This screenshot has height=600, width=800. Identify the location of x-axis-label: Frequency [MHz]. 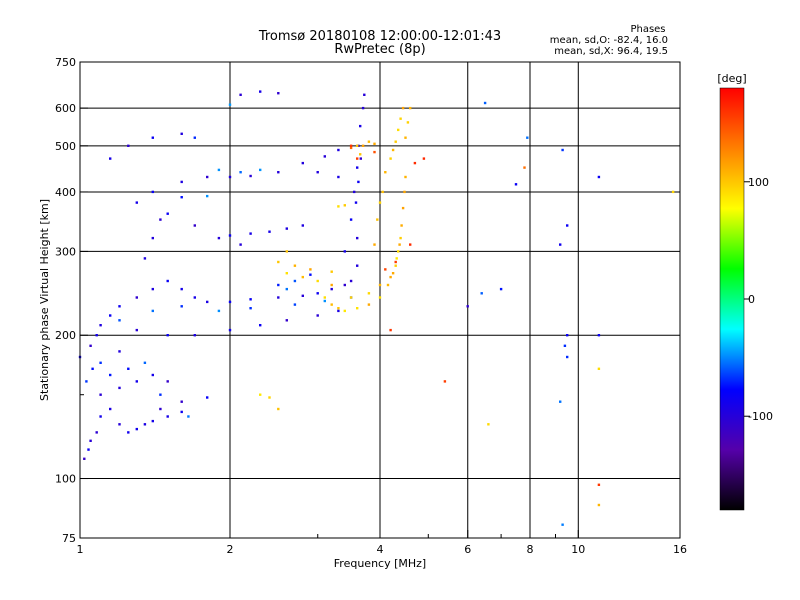
(380, 563).